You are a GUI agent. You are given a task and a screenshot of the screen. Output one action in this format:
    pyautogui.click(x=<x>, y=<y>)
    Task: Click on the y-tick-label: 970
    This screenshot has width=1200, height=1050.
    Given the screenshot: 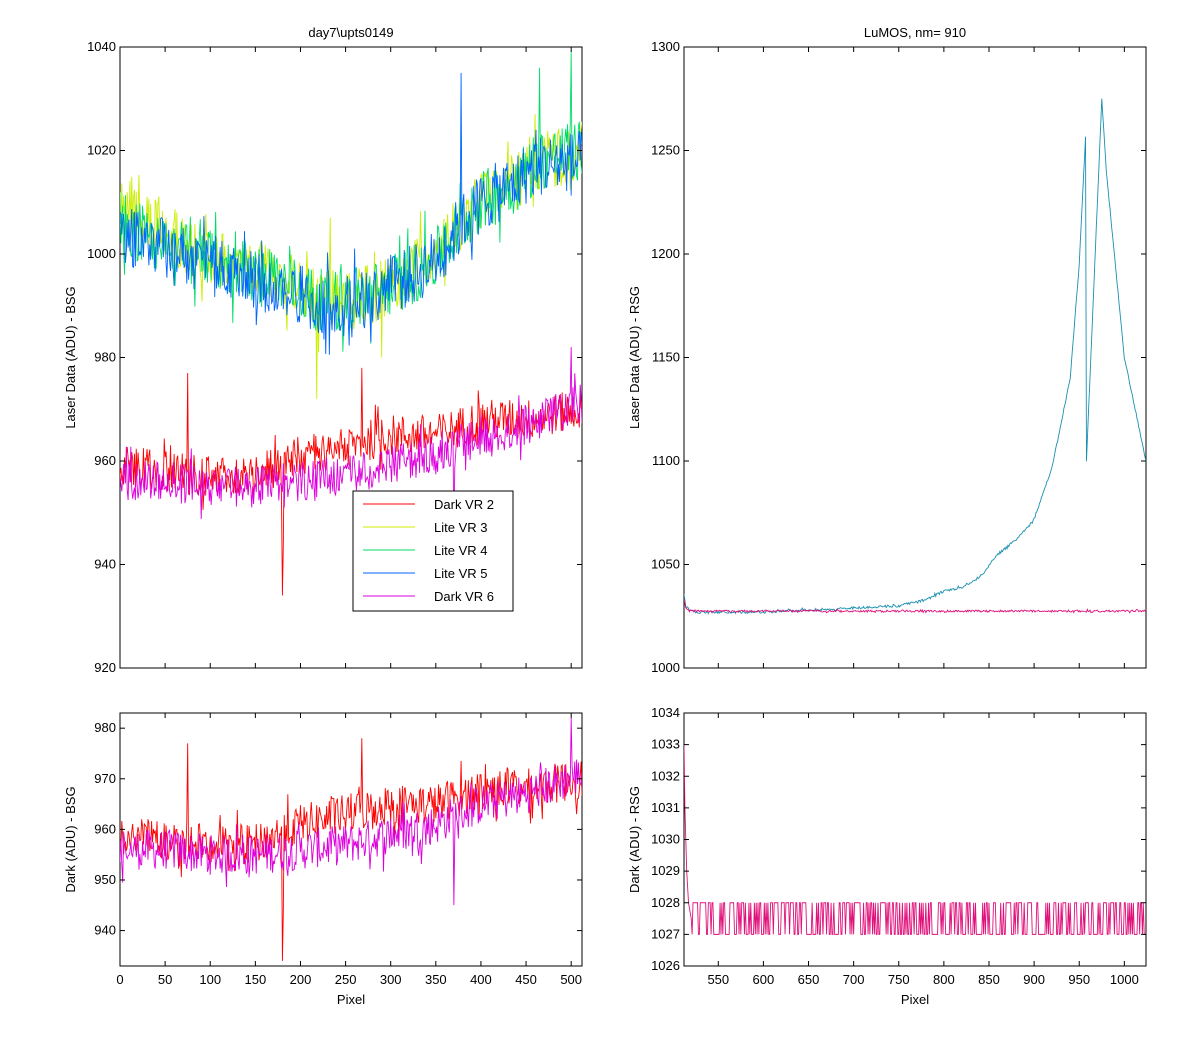 What is the action you would take?
    pyautogui.click(x=105, y=778)
    